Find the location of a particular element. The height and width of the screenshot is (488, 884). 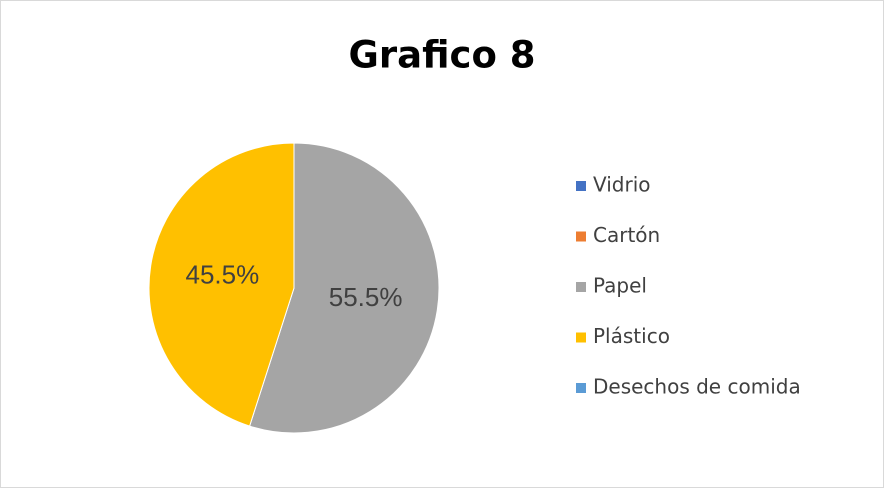

legend-label: Papel is located at coordinates (620, 286).